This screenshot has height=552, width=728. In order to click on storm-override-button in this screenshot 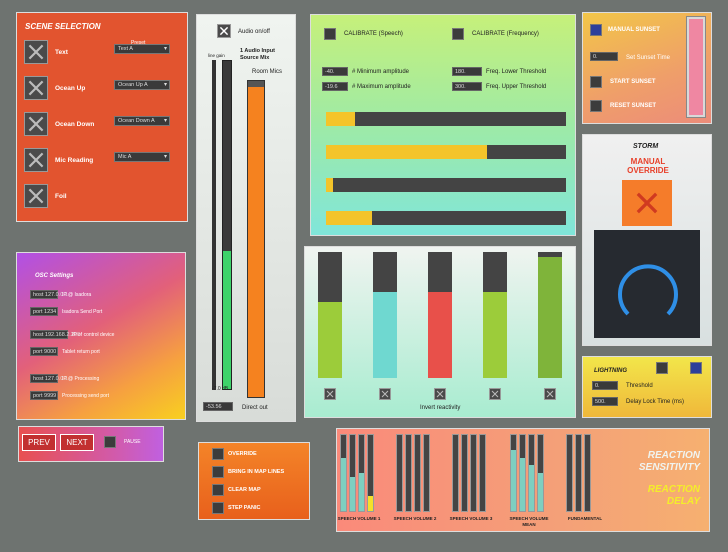, I will do `click(647, 203)`.